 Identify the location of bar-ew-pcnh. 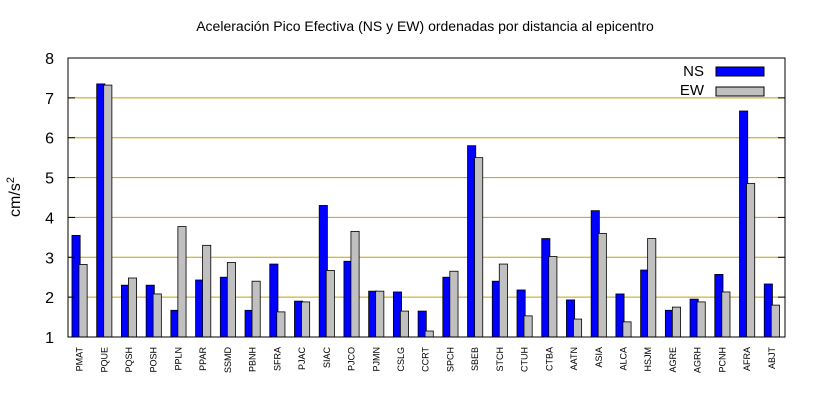
(726, 314).